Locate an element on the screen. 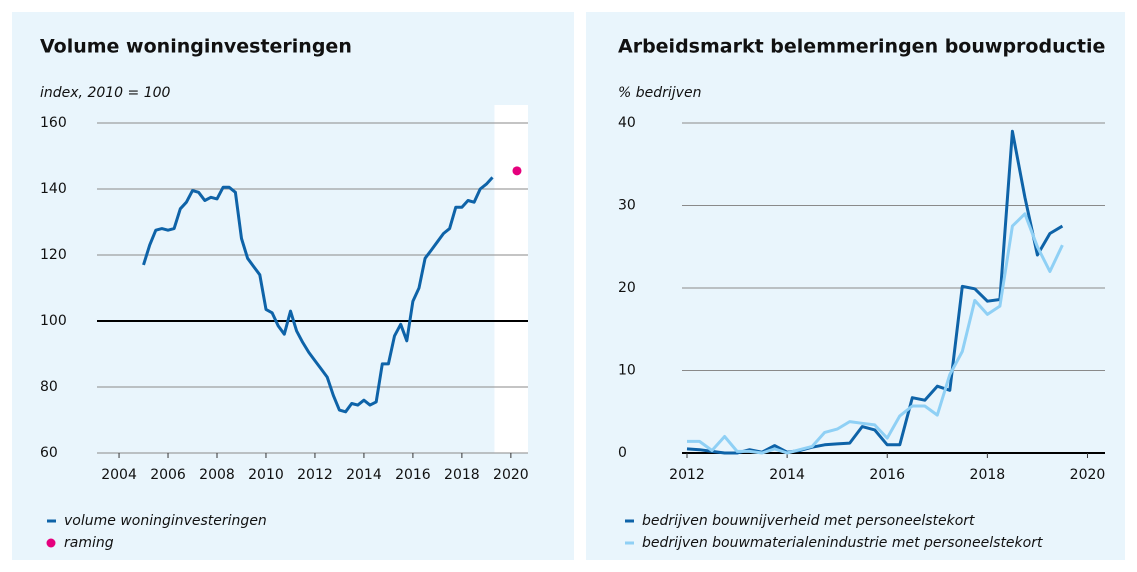 Image resolution: width=1137 pixels, height=572 pixels. y-tick-label: 140 is located at coordinates (53, 189).